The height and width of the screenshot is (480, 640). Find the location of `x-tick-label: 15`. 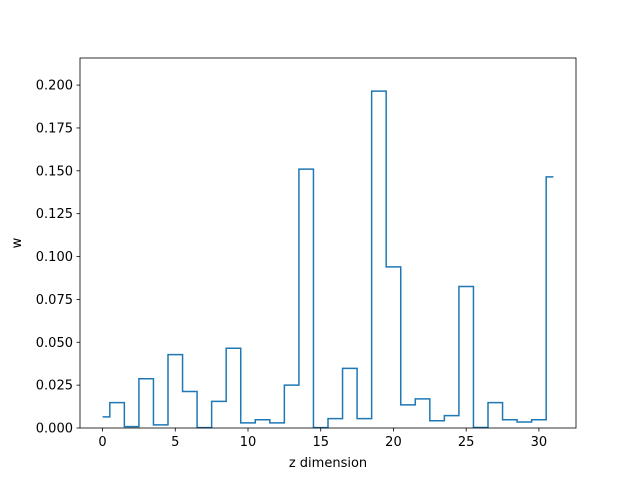

x-tick-label: 15 is located at coordinates (320, 442).